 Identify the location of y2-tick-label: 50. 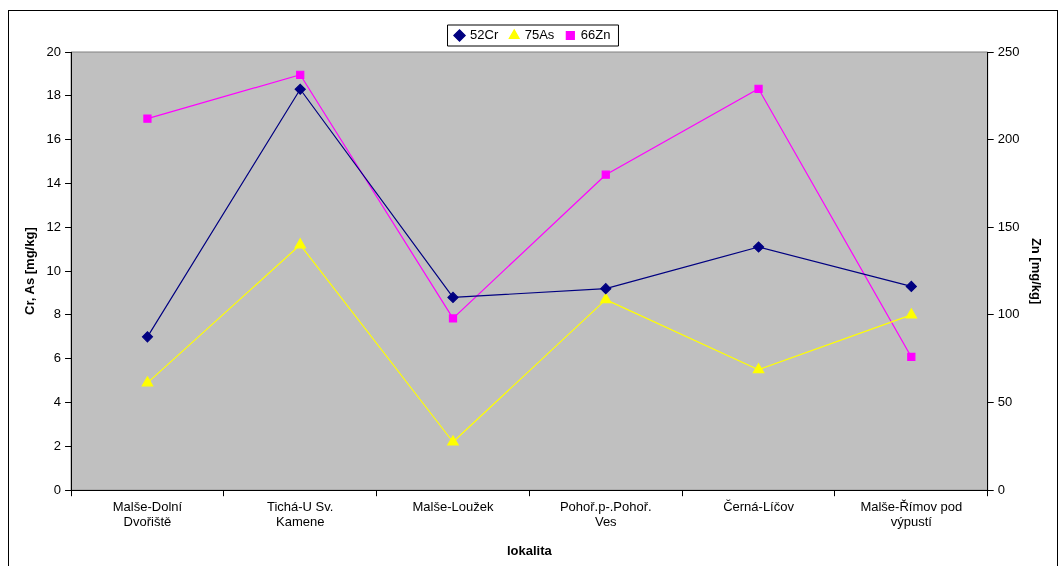
(1005, 402).